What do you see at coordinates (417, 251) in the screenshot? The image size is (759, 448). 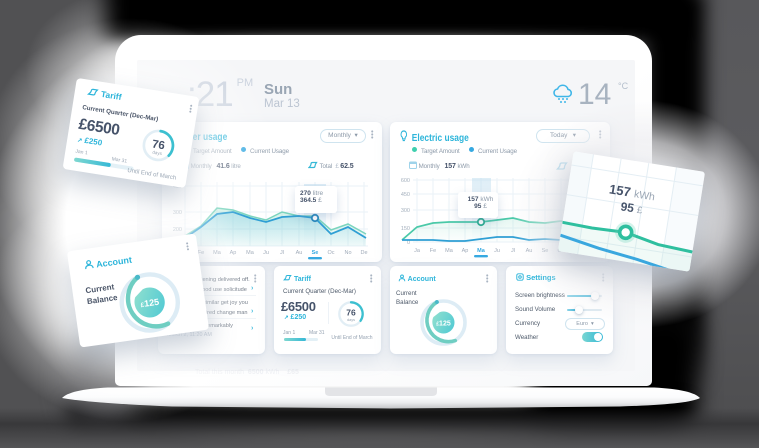 I see `svg-text: Ja` at bounding box center [417, 251].